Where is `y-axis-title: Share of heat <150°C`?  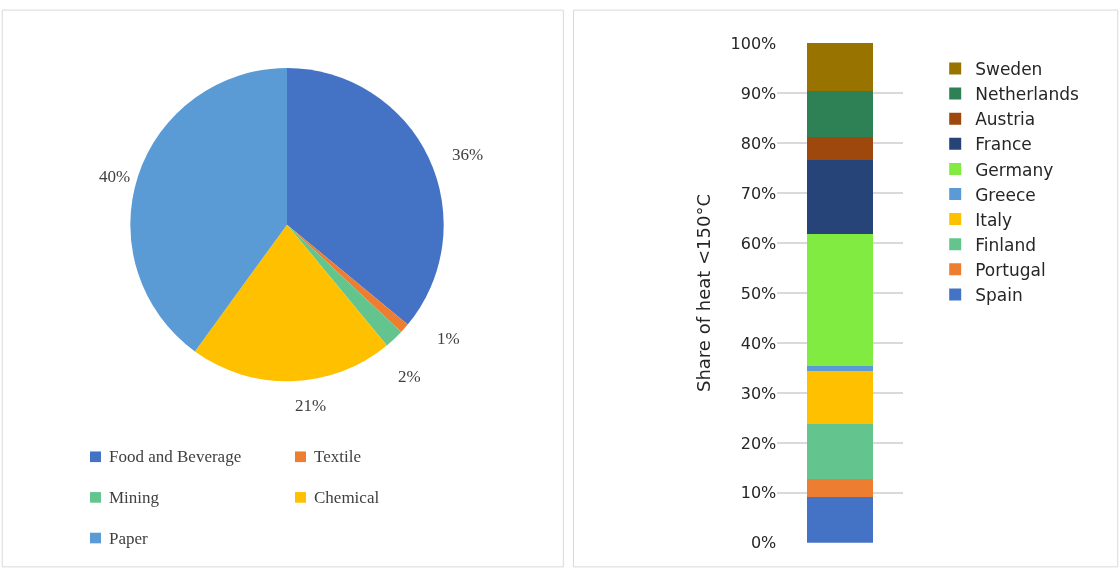 y-axis-title: Share of heat <150°C is located at coordinates (703, 292).